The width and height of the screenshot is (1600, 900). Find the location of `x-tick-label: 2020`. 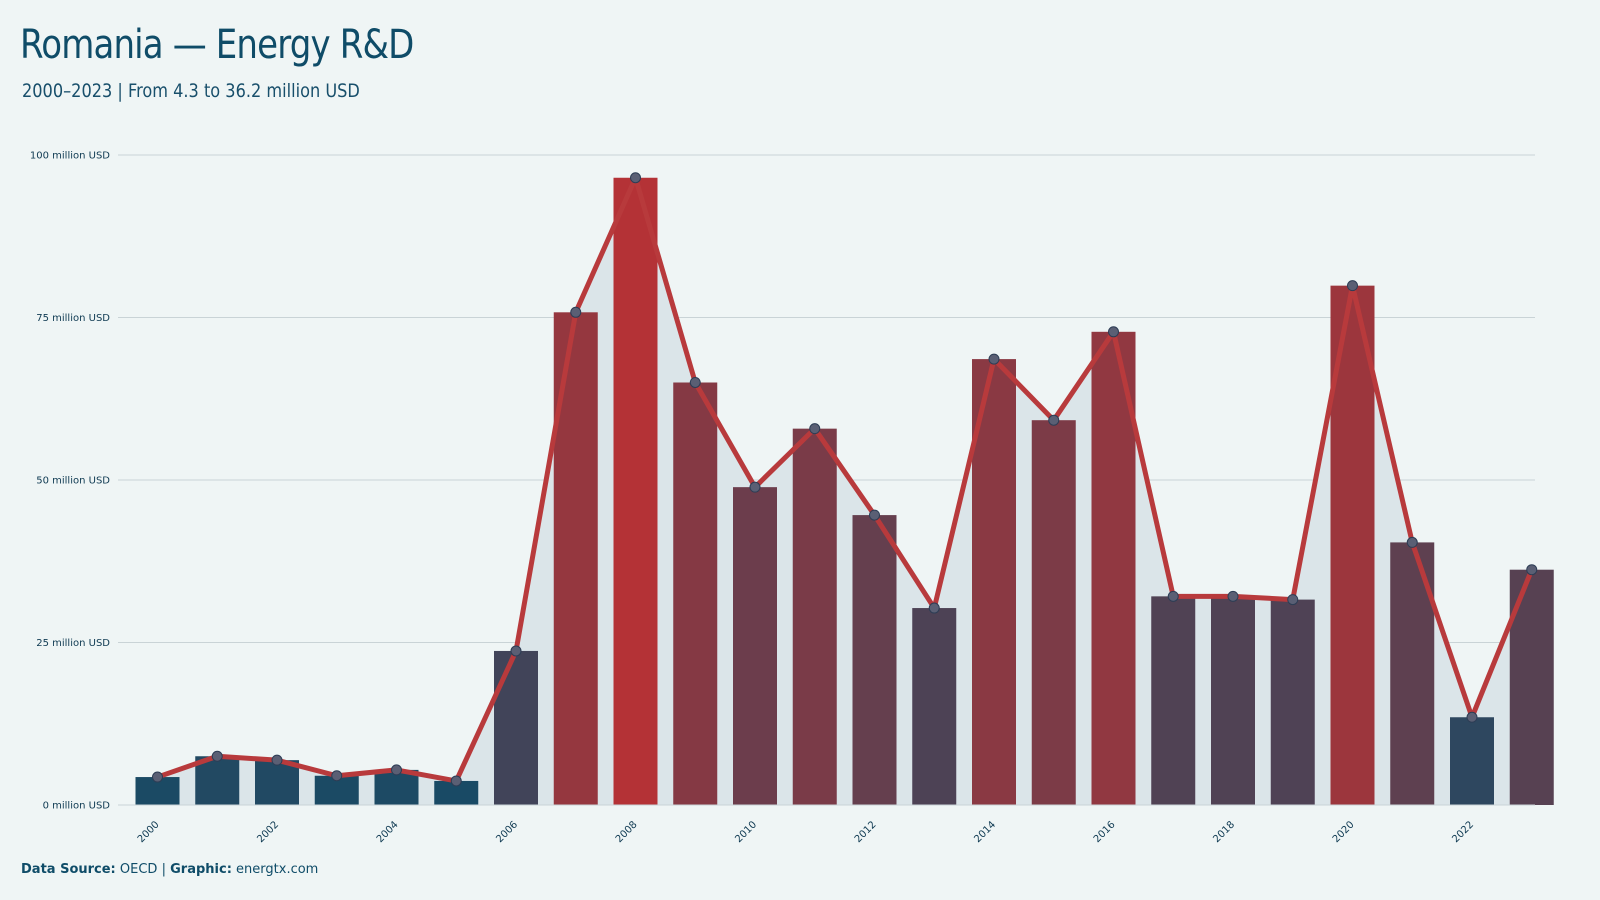

x-tick-label: 2020 is located at coordinates (1344, 832).